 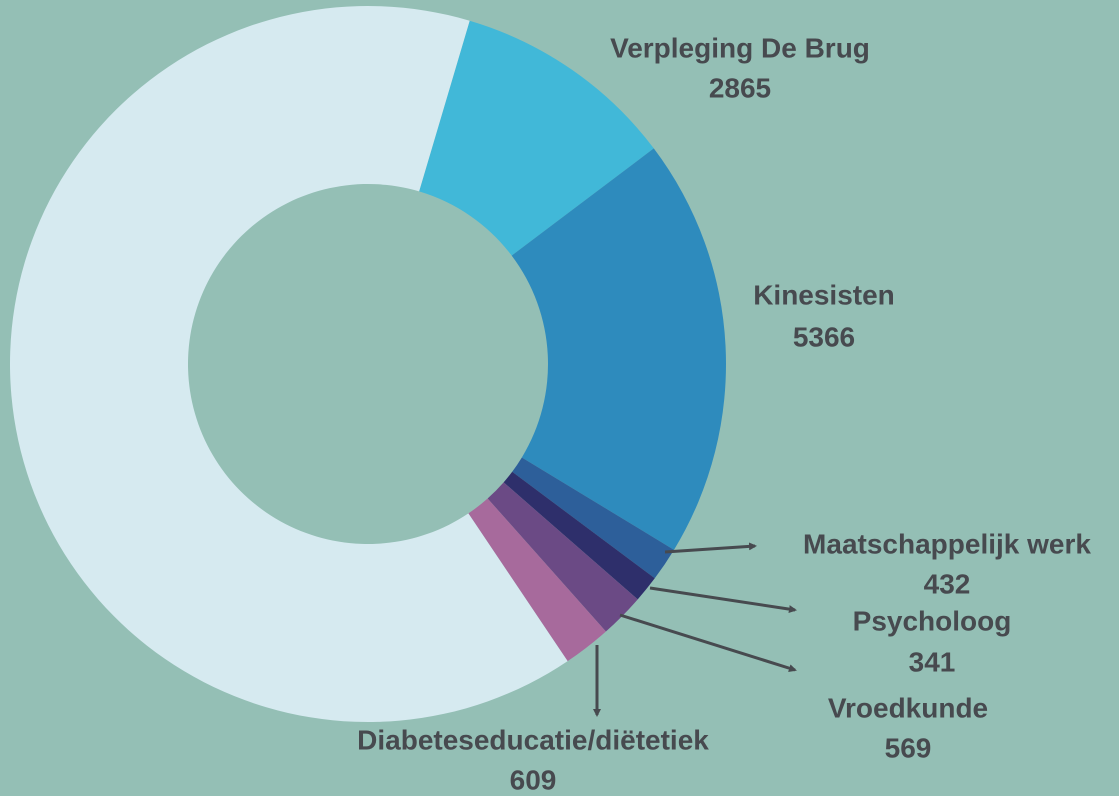 I want to click on slice-value: 569, so click(x=908, y=747).